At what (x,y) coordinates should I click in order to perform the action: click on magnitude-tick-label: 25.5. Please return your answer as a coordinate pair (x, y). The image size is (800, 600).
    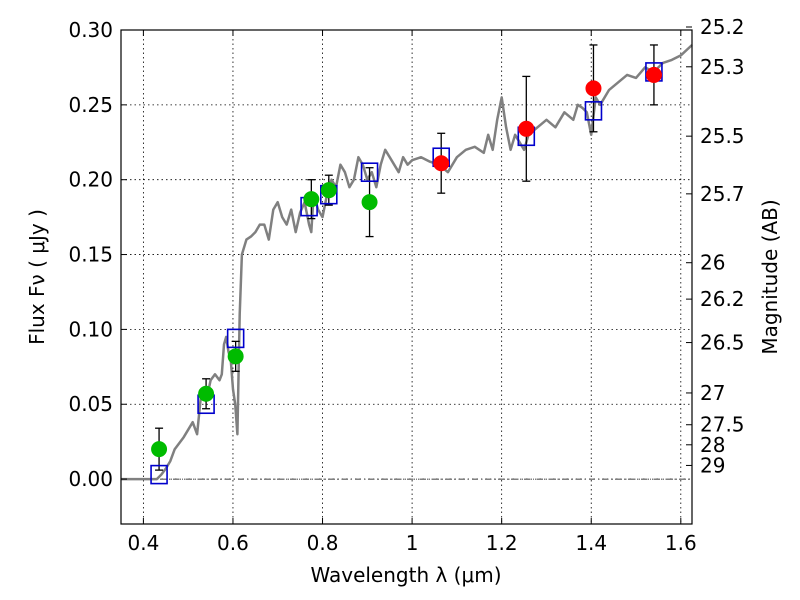
    Looking at the image, I should click on (722, 136).